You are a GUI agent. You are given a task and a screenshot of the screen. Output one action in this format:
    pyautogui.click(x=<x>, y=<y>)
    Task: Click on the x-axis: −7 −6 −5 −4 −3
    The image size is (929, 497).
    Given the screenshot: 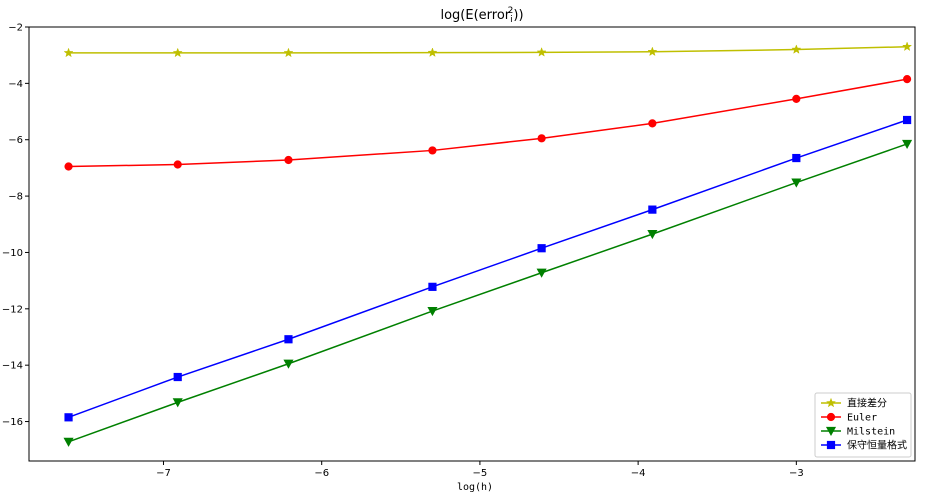 What is the action you would take?
    pyautogui.click(x=480, y=470)
    